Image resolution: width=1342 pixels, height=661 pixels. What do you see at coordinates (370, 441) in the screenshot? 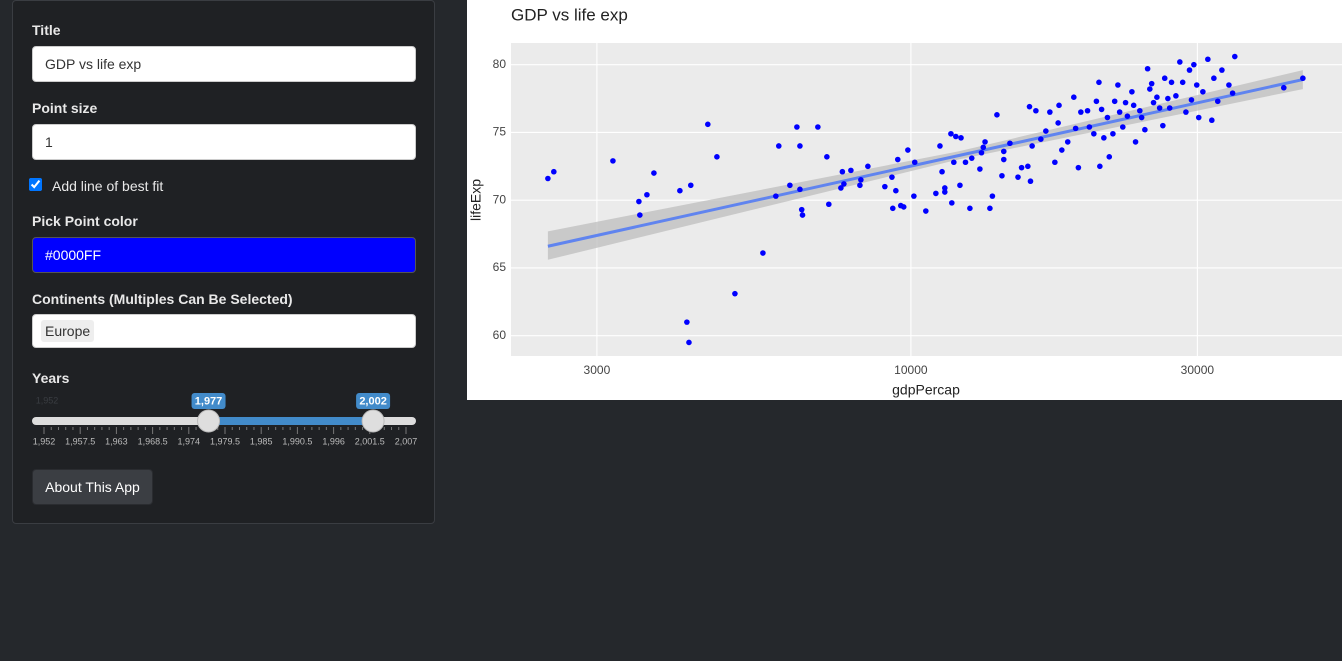
I see `slider-tick-label: 2,001.5` at bounding box center [370, 441].